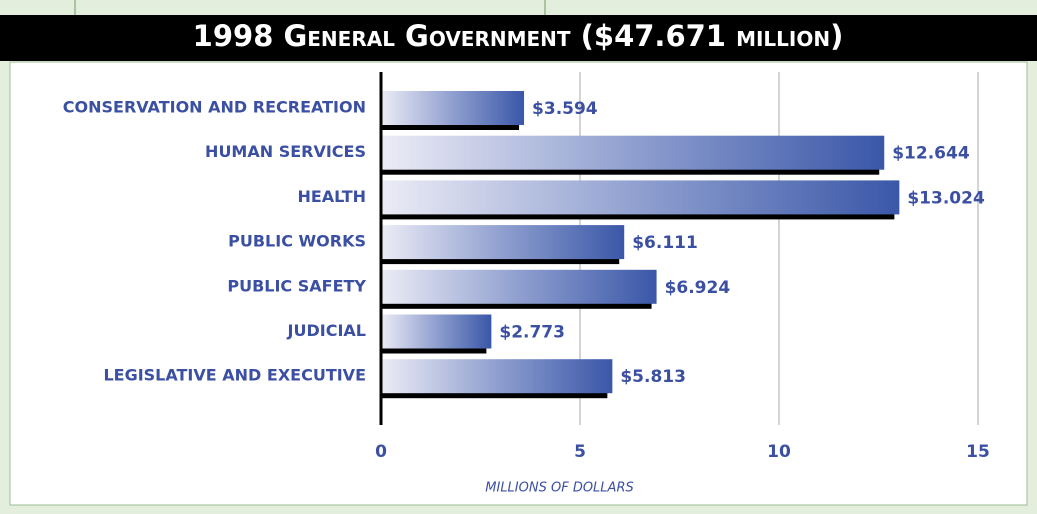 The image size is (1037, 514). What do you see at coordinates (285, 151) in the screenshot?
I see `y-tick-label: HUMAN SERVICES` at bounding box center [285, 151].